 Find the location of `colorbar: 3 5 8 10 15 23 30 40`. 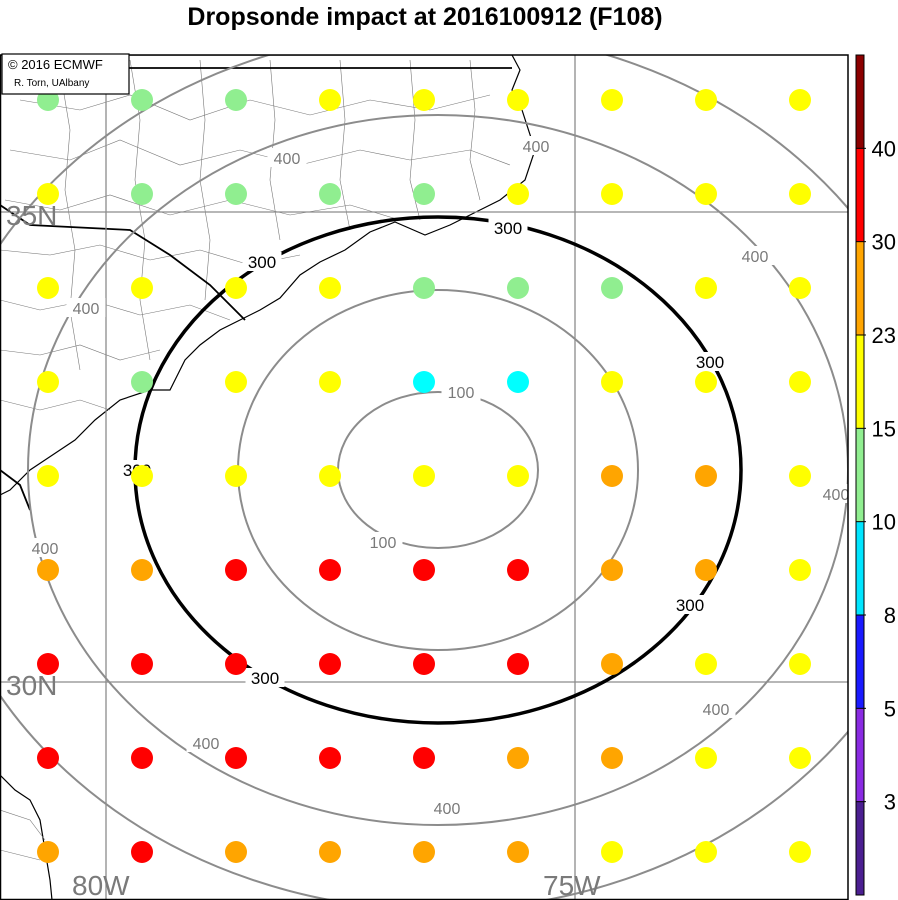

colorbar: 3 5 8 10 15 23 30 40 is located at coordinates (875, 475).